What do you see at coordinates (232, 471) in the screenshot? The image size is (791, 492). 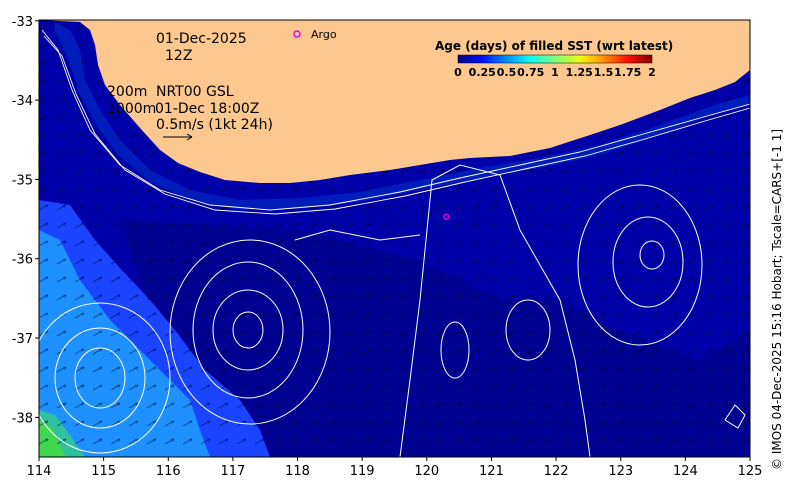 I see `x-tick-label: 117` at bounding box center [232, 471].